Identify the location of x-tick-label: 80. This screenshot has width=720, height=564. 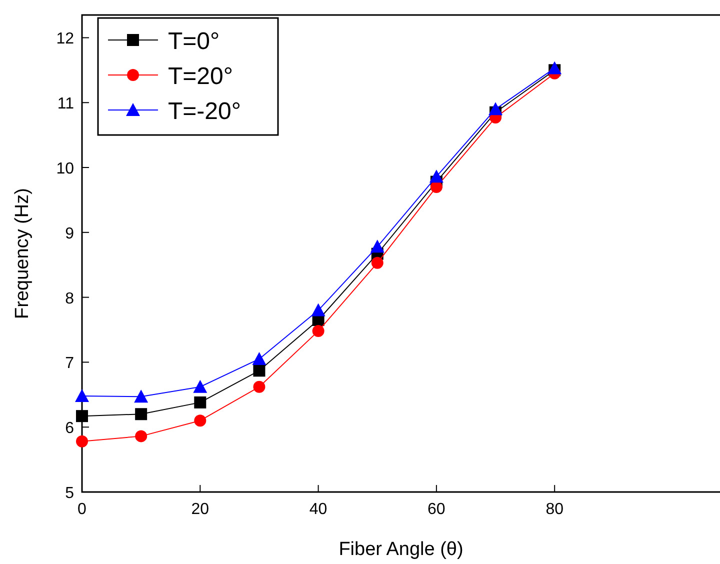
(555, 509).